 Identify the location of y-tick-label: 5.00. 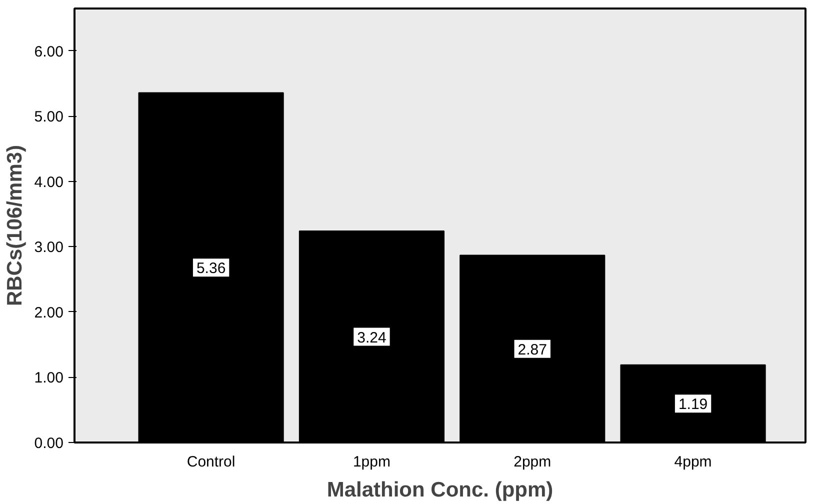
(49, 117).